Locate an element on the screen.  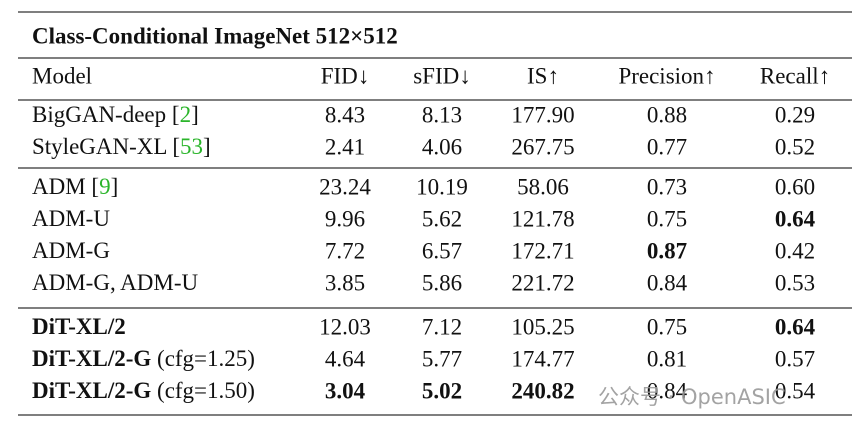
model-cell: ADM-U is located at coordinates (71, 218).